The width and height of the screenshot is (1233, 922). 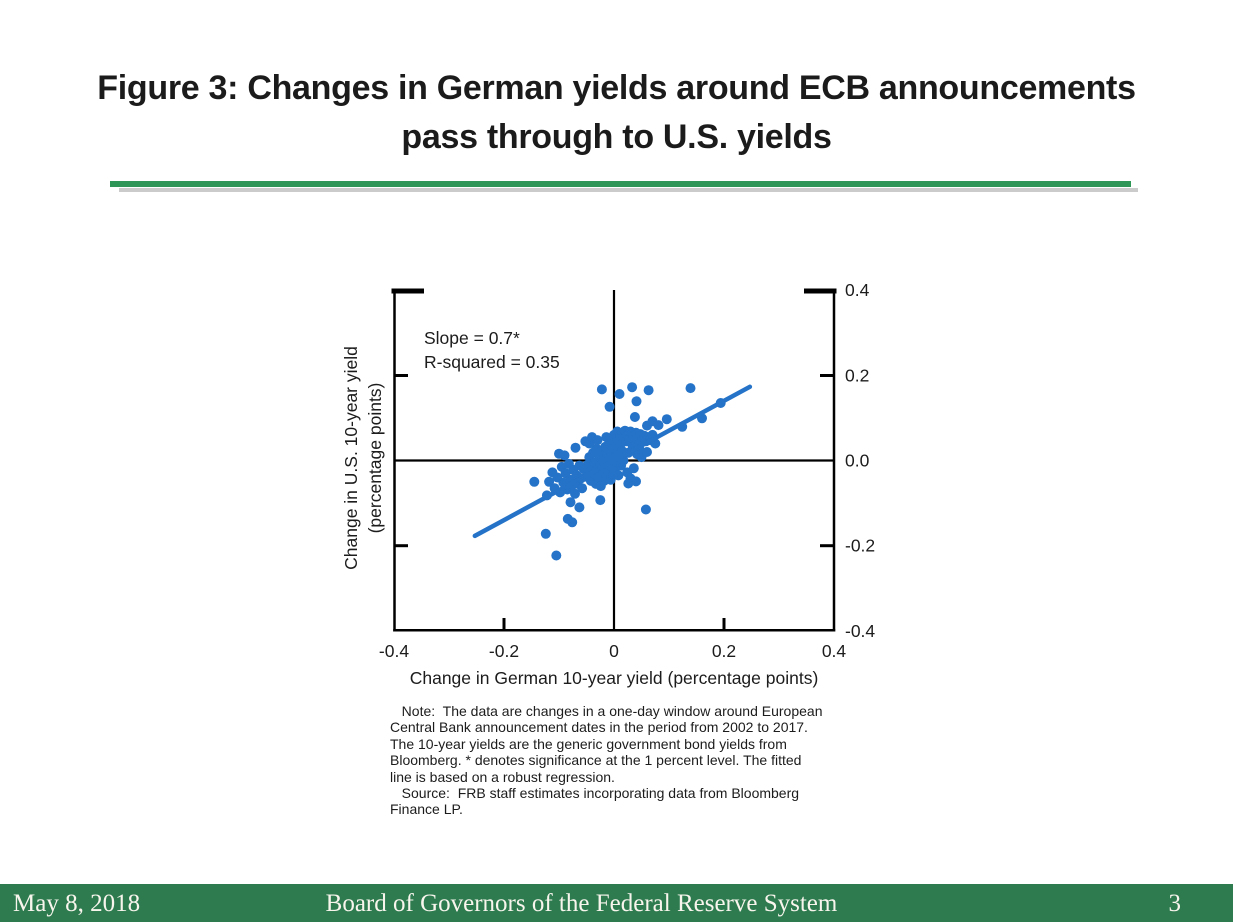 I want to click on r-squared-annotation: R-squared = 0.35, so click(x=492, y=362).